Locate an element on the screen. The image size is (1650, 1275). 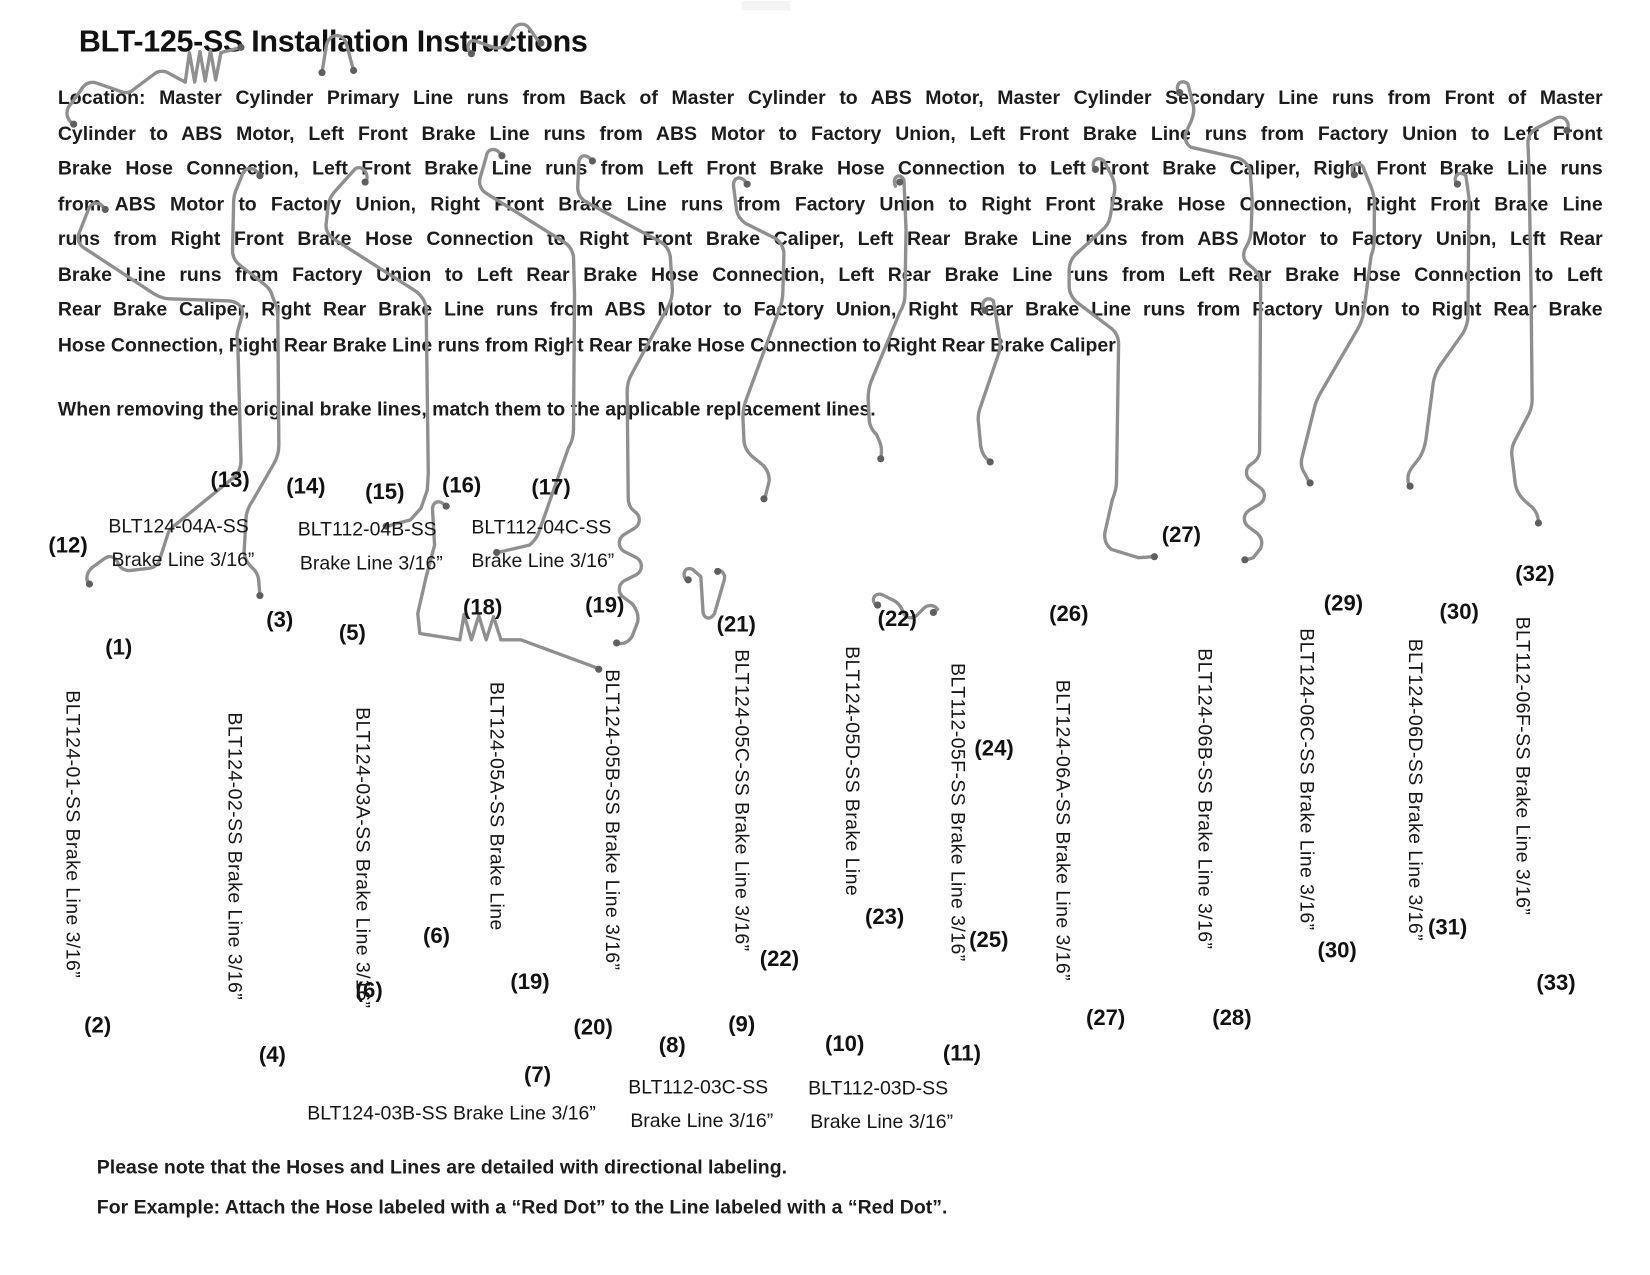
callout-14: (14) is located at coordinates (306, 486).